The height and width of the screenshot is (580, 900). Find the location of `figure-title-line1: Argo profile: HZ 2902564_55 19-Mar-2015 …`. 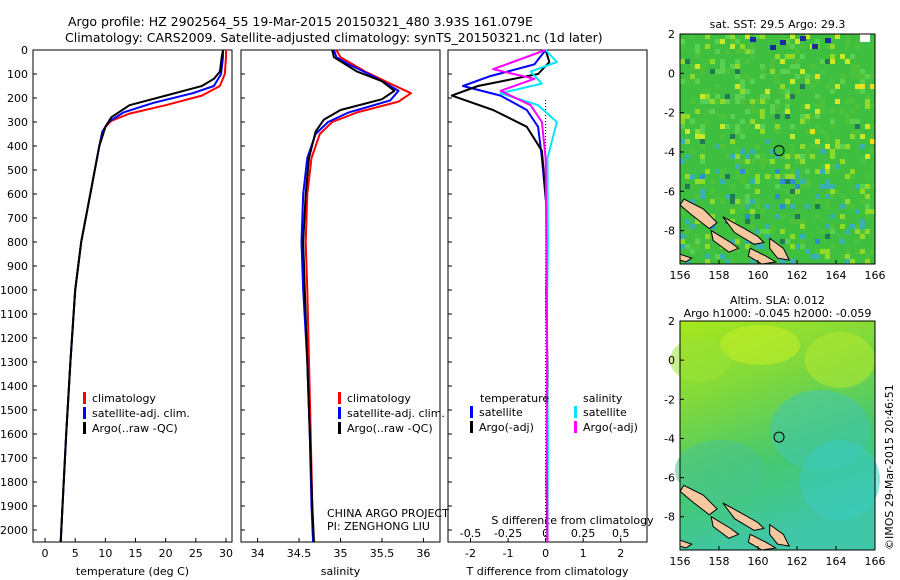

figure-title-line1: Argo profile: HZ 2902564_55 19-Mar-2015 … is located at coordinates (300, 21).